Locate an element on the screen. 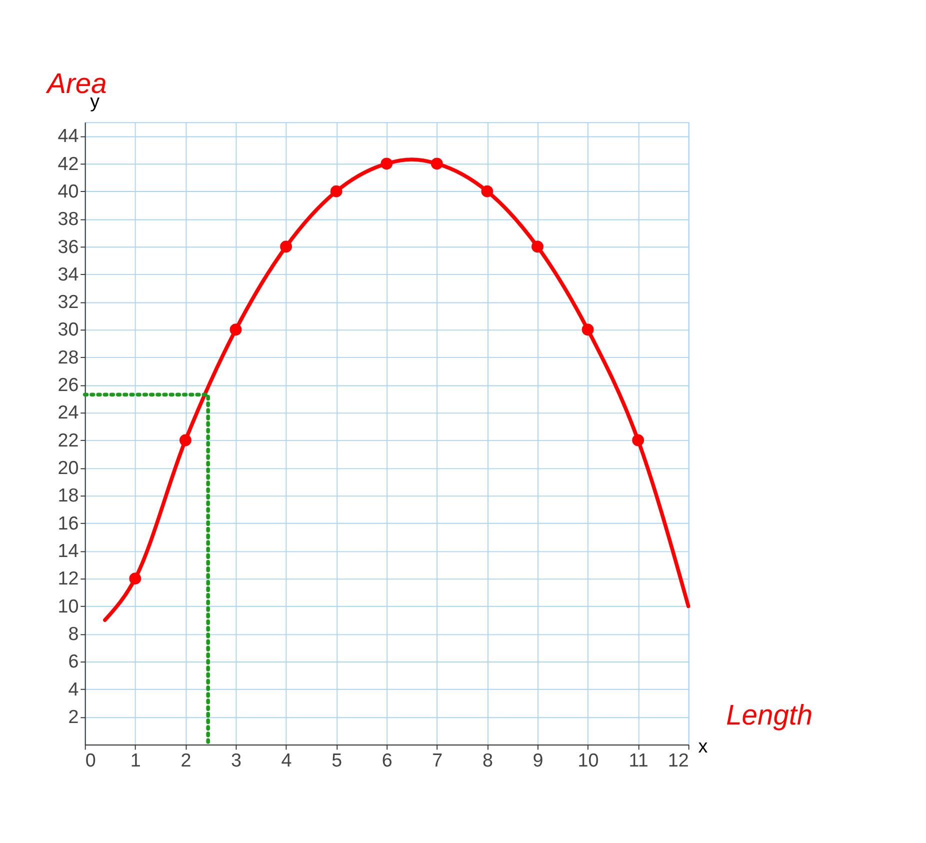 This screenshot has height=843, width=926. x-tick-label: 12 is located at coordinates (678, 760).